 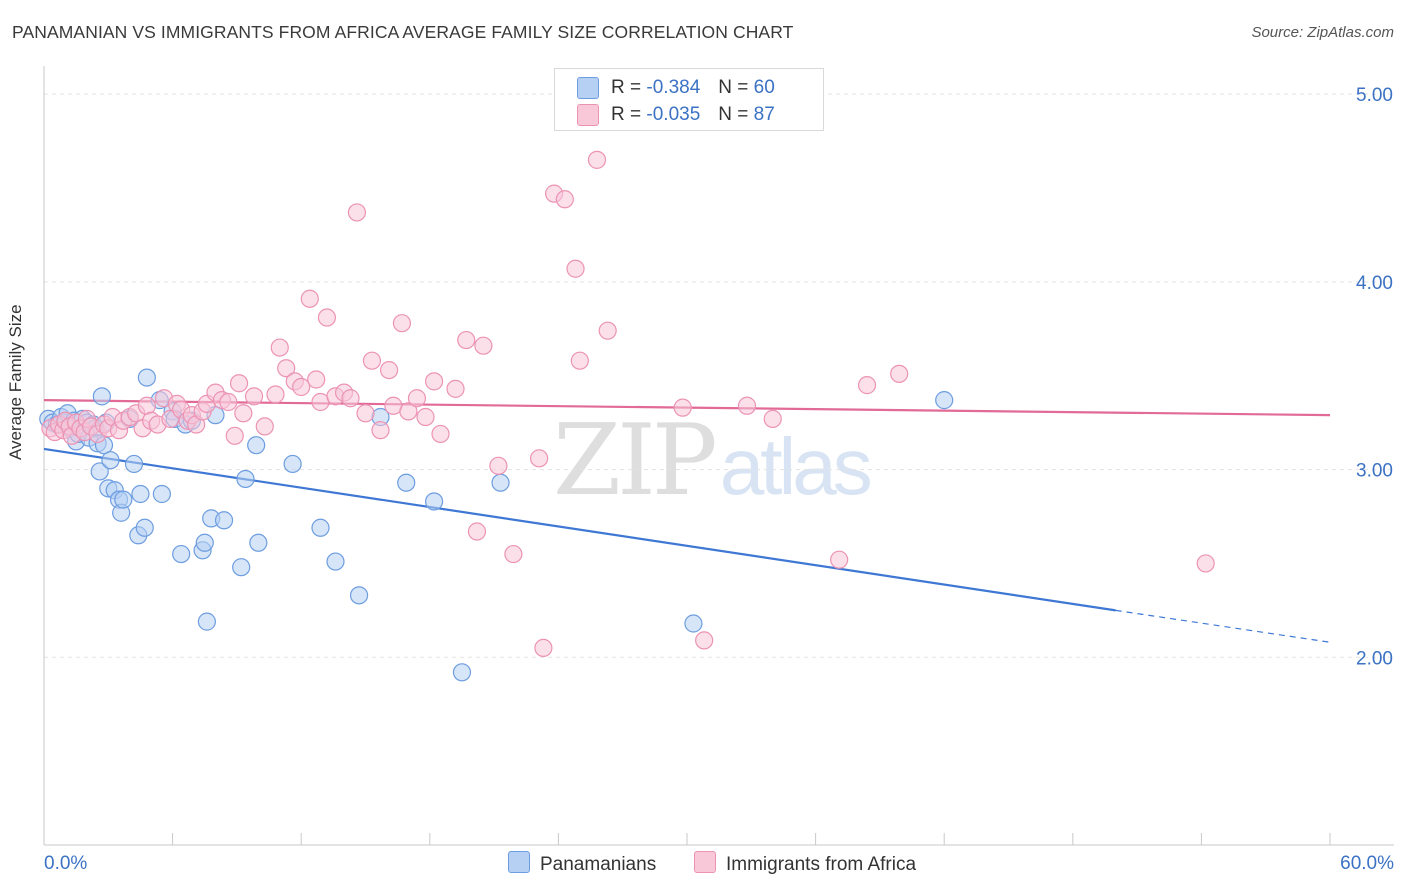 I want to click on watermark-zip: ZIP, so click(x=635, y=461).